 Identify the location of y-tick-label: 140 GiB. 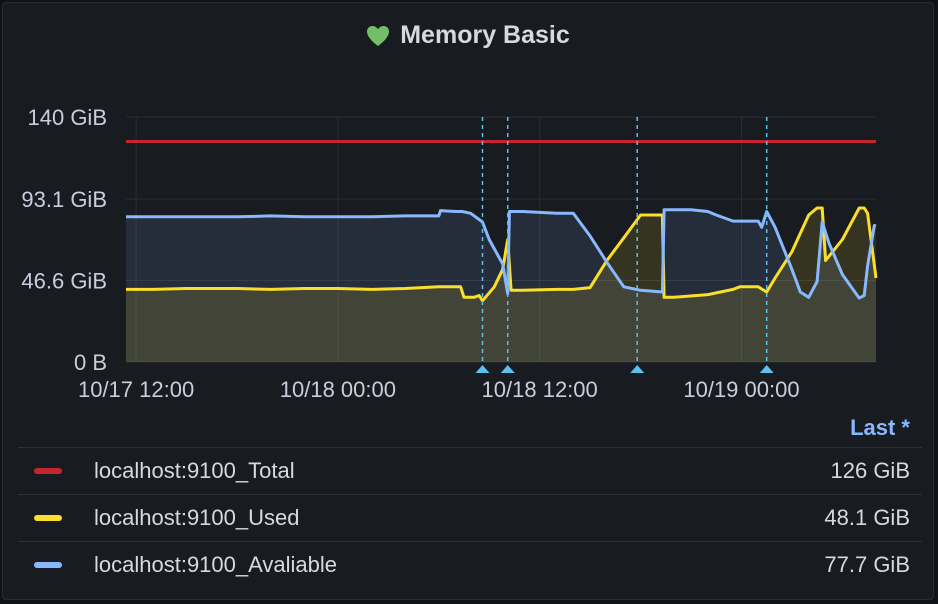
(68, 117).